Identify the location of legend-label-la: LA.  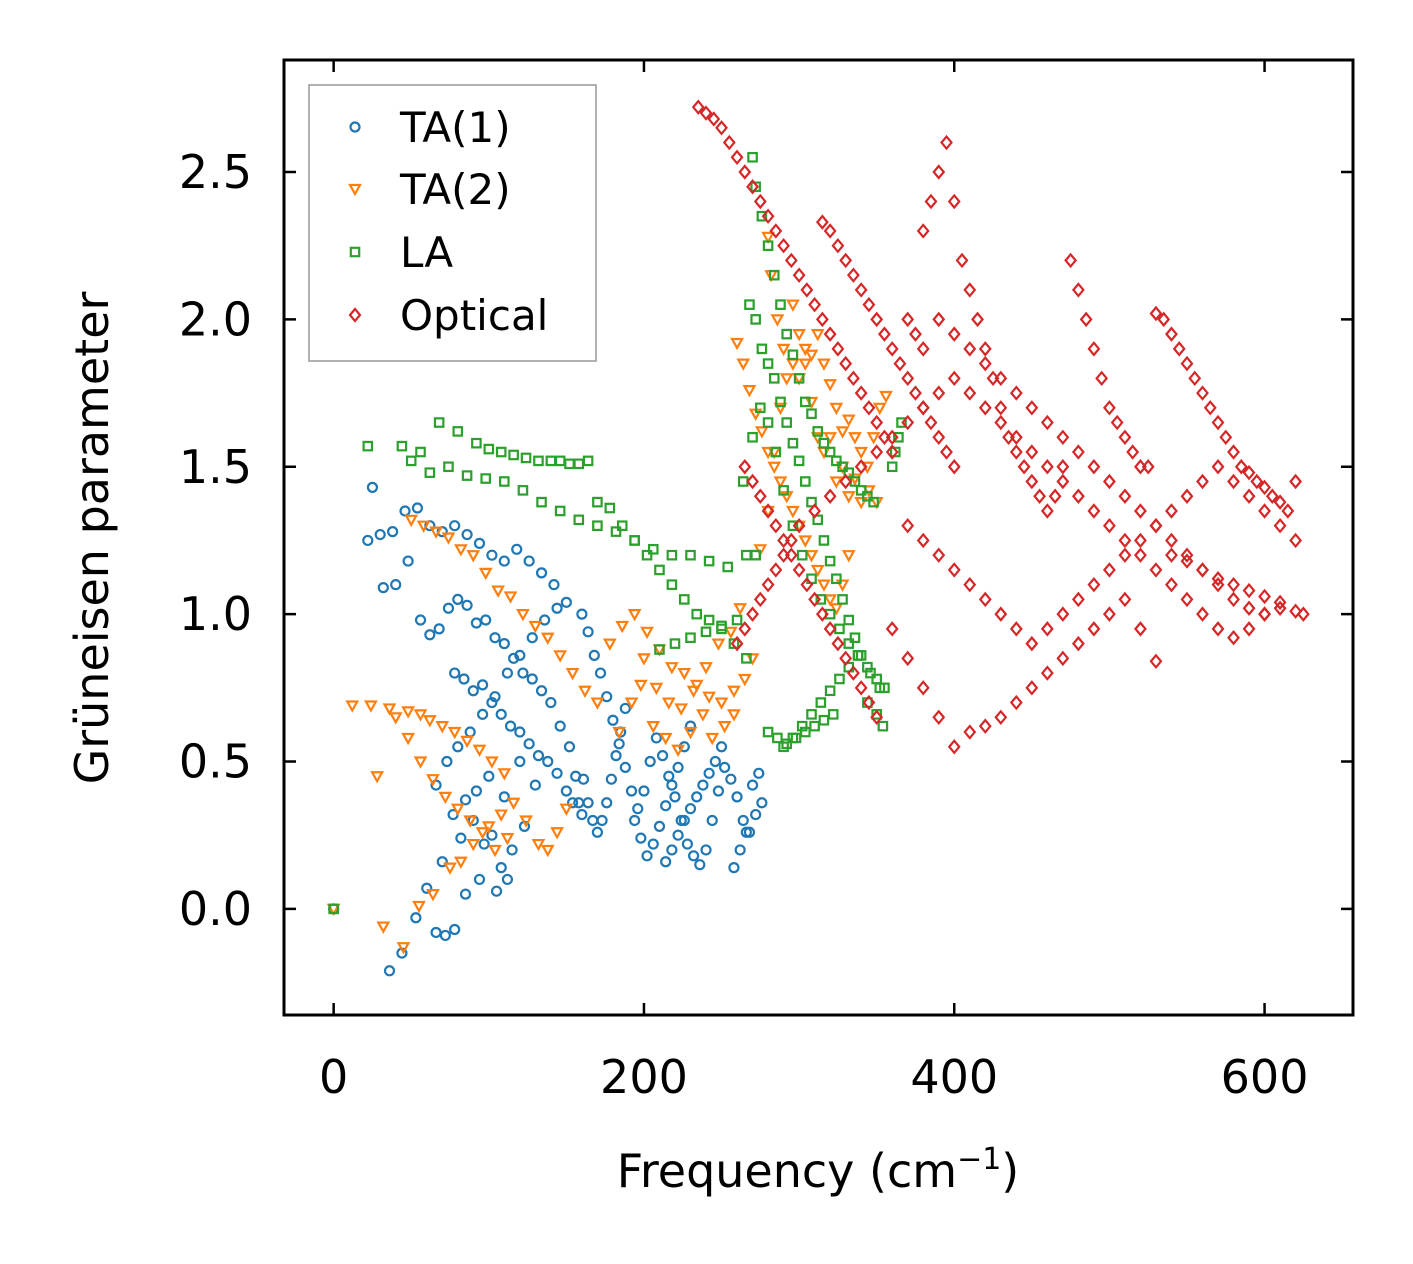
(426, 252).